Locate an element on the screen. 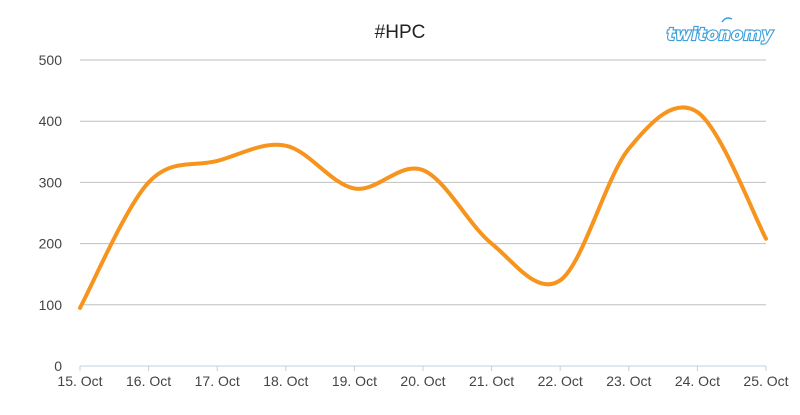 This screenshot has height=415, width=800. y-axis-ticks: 0 100 200 300 400 500 is located at coordinates (51, 213).